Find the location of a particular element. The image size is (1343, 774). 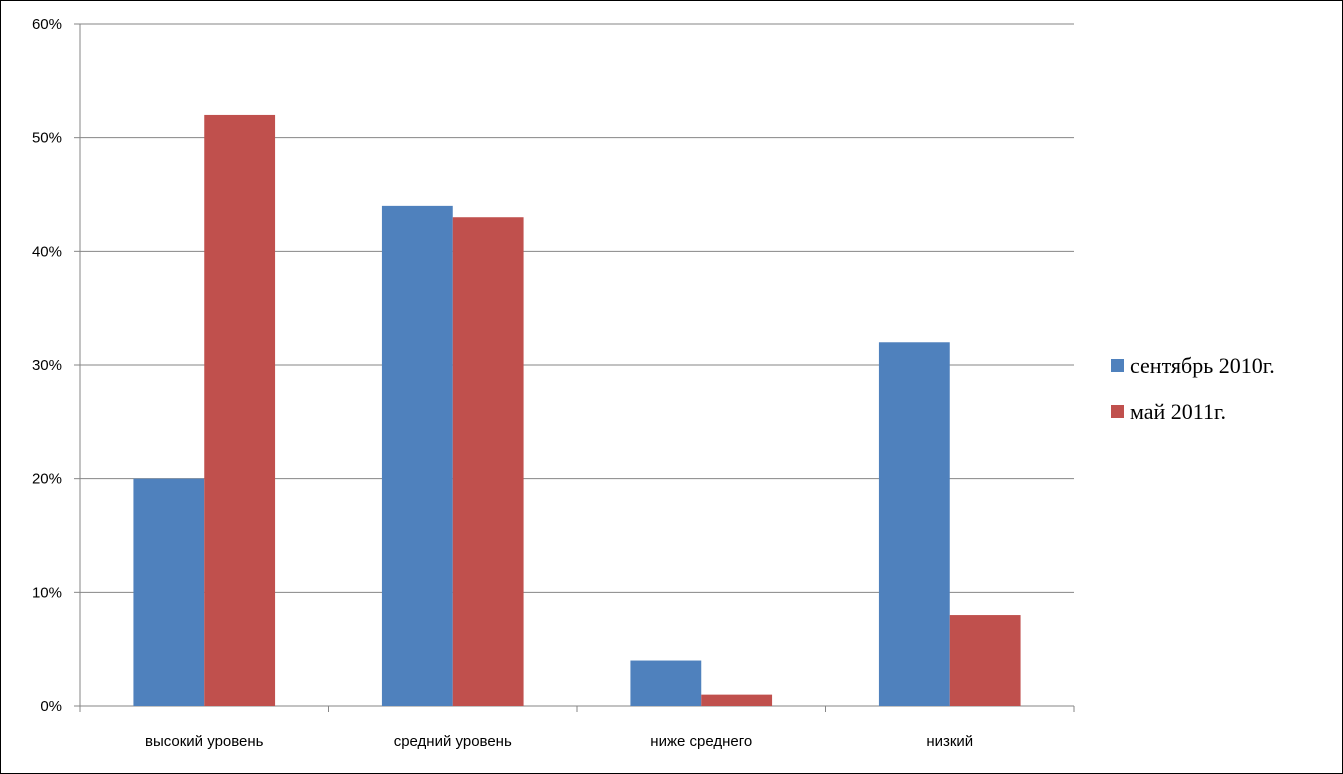

y-tick-label: 20% is located at coordinates (47, 479).